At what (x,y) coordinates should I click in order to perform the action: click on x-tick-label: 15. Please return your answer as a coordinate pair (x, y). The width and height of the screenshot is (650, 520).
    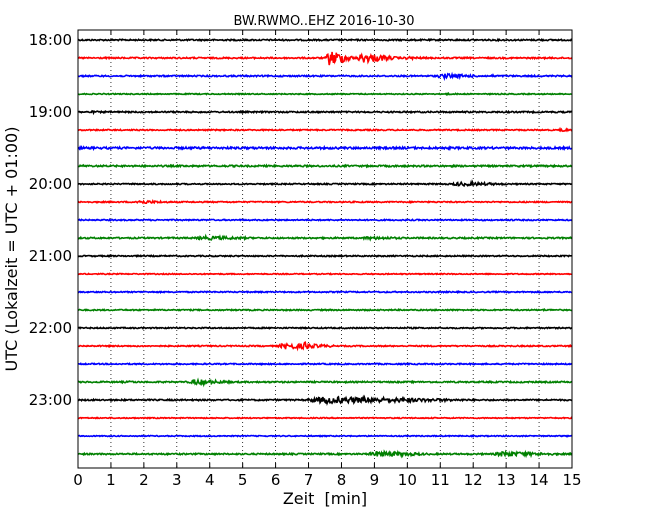
    Looking at the image, I should click on (571, 480).